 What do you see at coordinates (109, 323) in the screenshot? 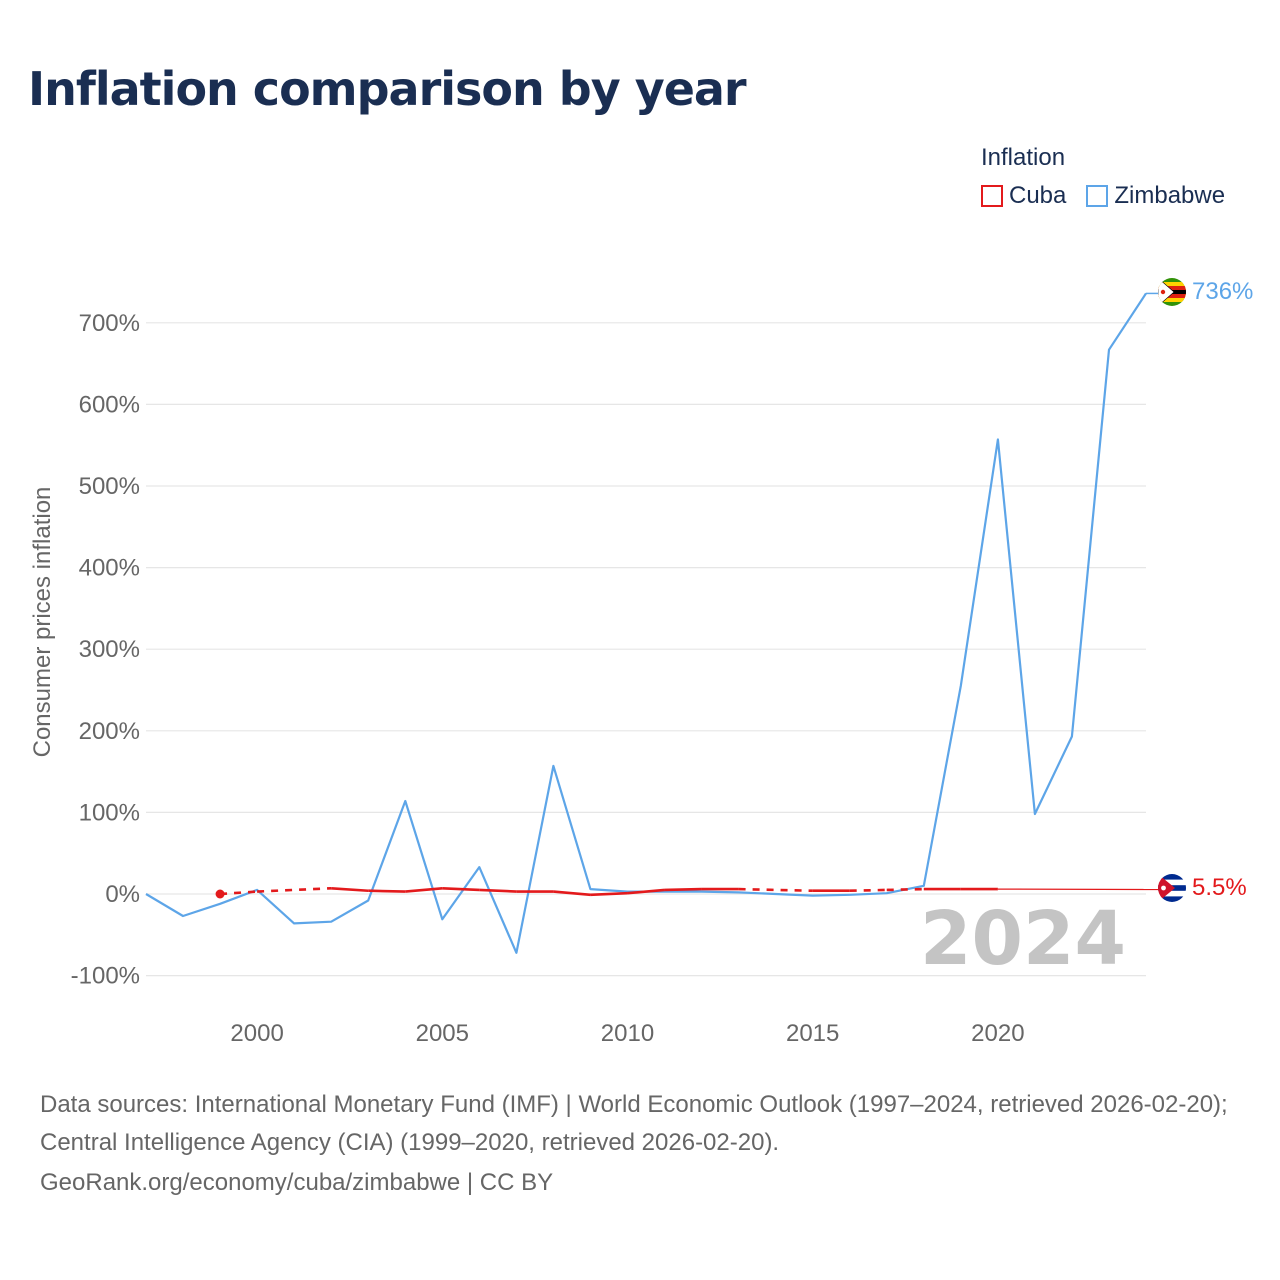
I see `y-tick-label: 700%` at bounding box center [109, 323].